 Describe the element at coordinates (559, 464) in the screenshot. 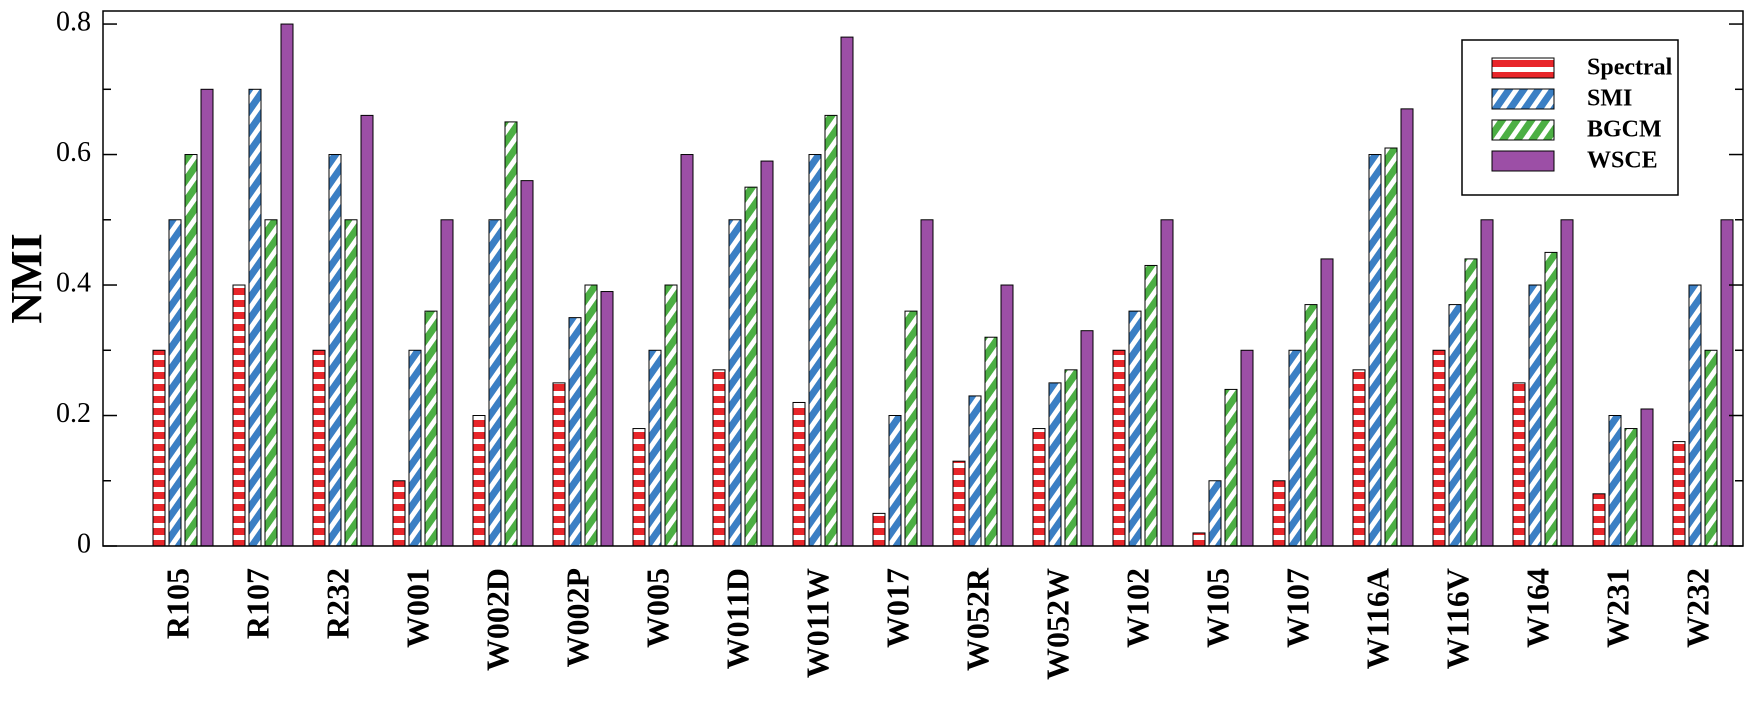

I see `bar-spectral-w002p` at that location.